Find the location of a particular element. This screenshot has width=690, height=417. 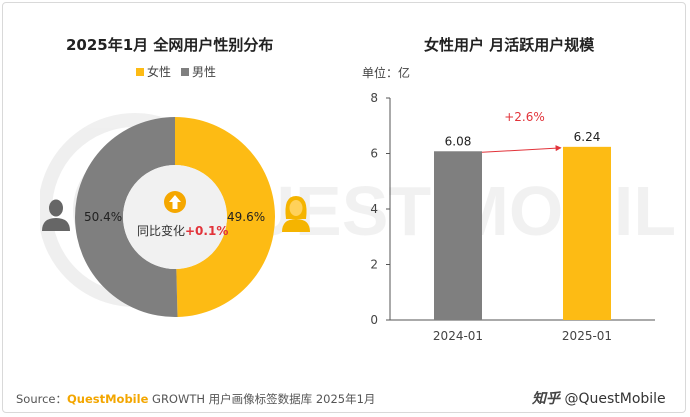

bar-chart-title: 女性用户 月活跃用户规模 is located at coordinates (509, 45).